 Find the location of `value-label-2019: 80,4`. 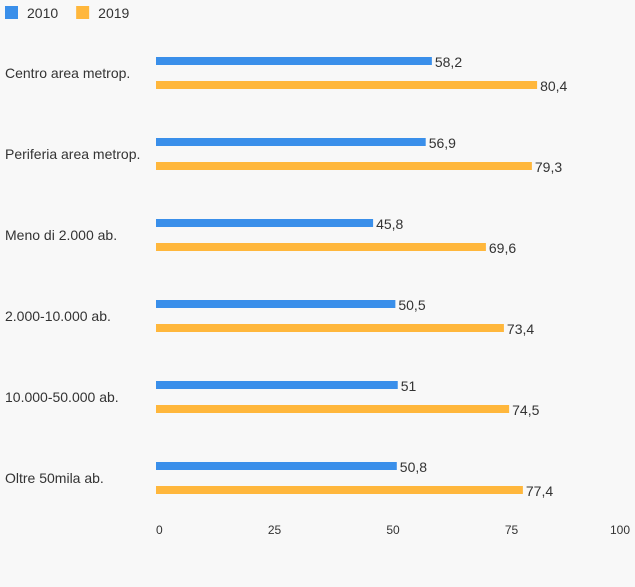

value-label-2019: 80,4 is located at coordinates (553, 86).